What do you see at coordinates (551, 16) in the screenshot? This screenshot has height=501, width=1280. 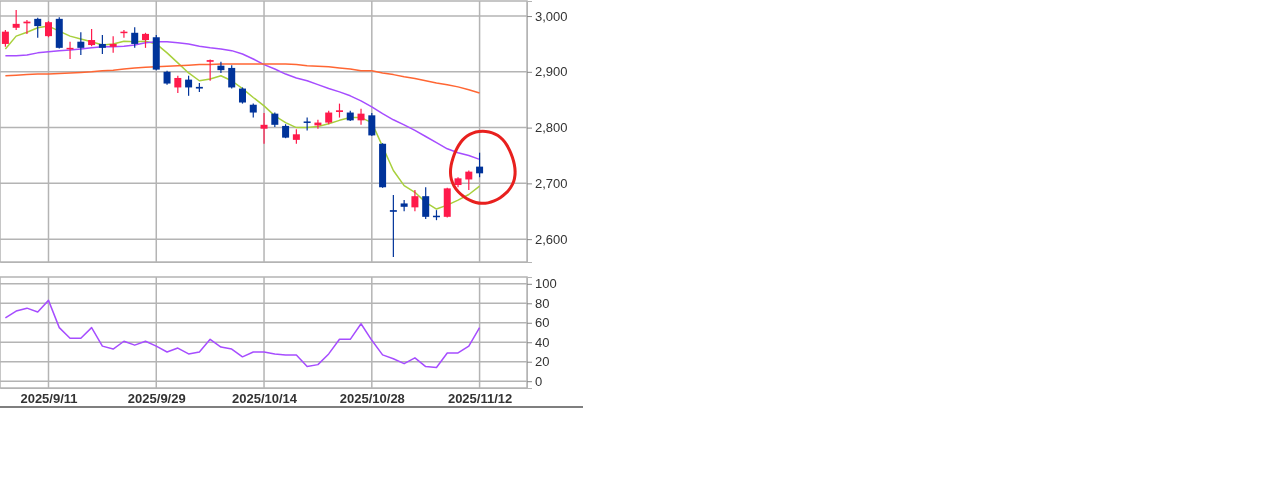 I see `y-tick-label: 3,000` at bounding box center [551, 16].